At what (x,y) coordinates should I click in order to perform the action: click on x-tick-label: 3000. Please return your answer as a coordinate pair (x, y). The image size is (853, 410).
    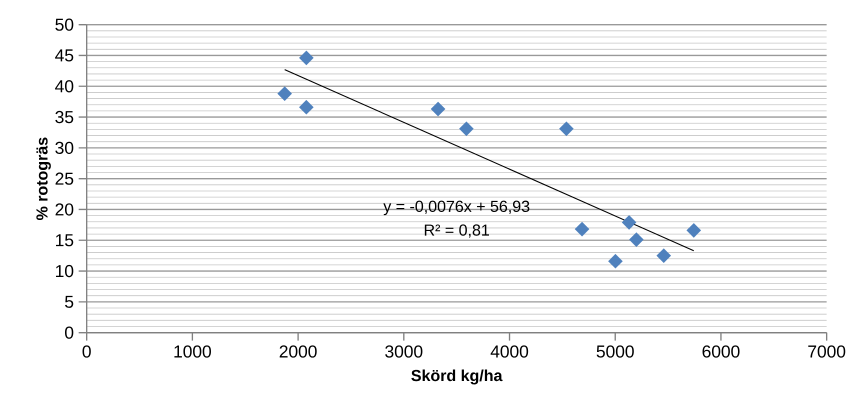
    Looking at the image, I should click on (403, 351).